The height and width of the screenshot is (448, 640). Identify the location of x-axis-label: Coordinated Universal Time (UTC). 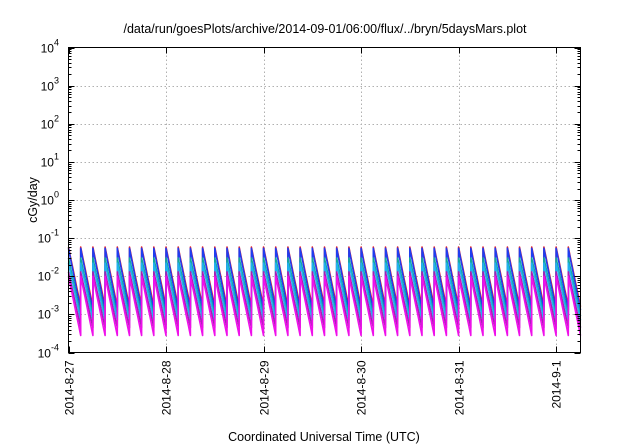
(324, 437).